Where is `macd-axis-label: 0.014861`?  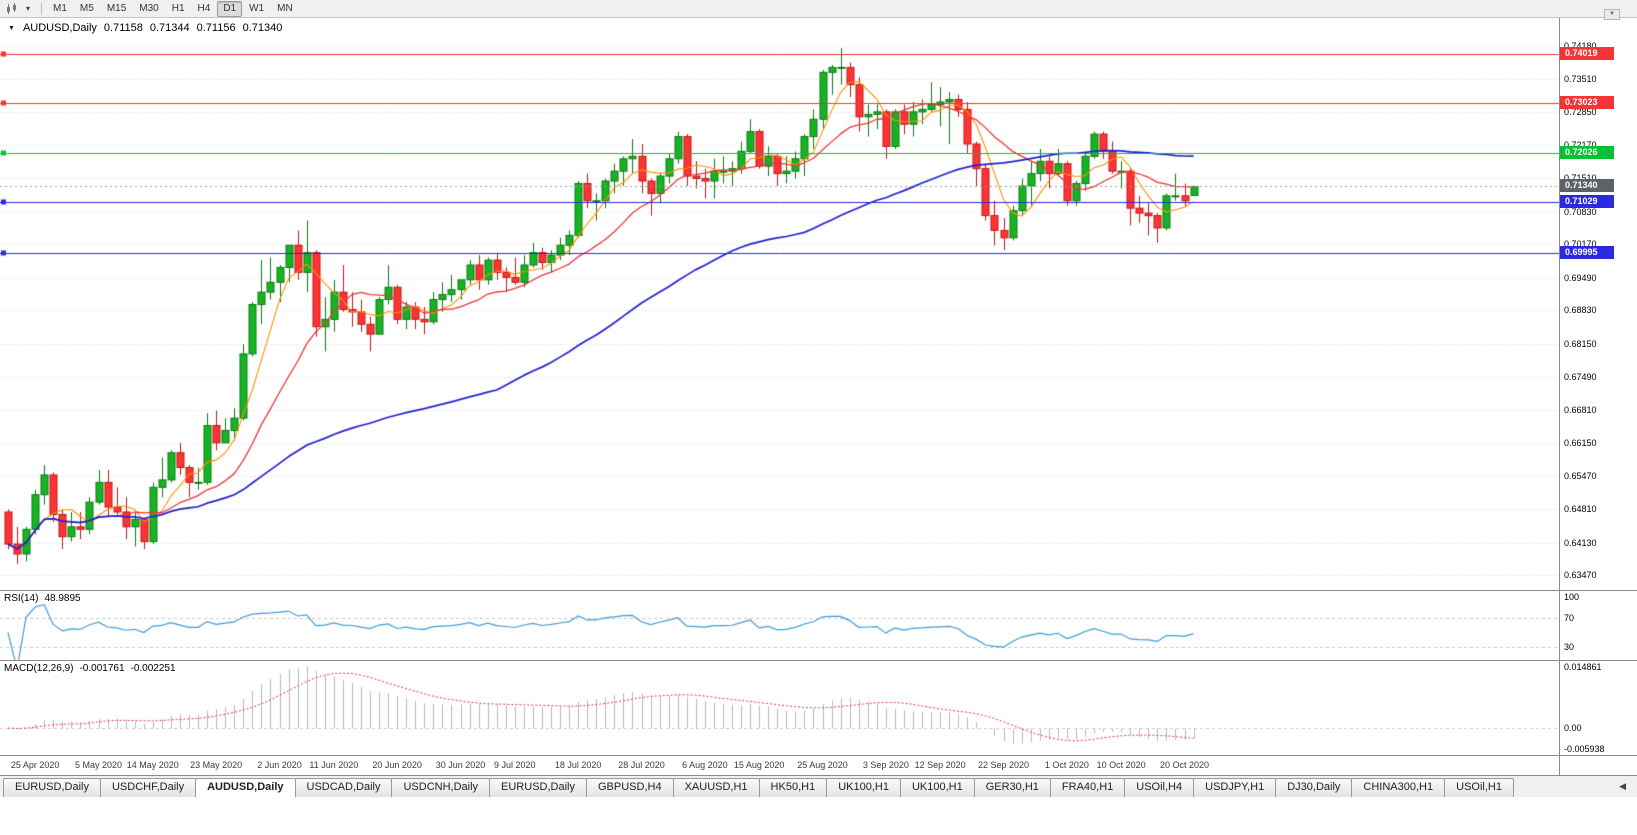
macd-axis-label: 0.014861 is located at coordinates (1583, 667).